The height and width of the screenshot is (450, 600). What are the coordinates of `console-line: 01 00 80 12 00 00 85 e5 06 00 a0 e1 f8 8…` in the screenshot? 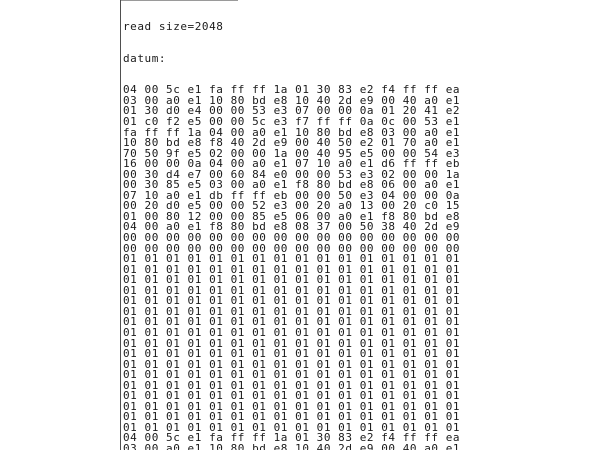 It's located at (292, 216).